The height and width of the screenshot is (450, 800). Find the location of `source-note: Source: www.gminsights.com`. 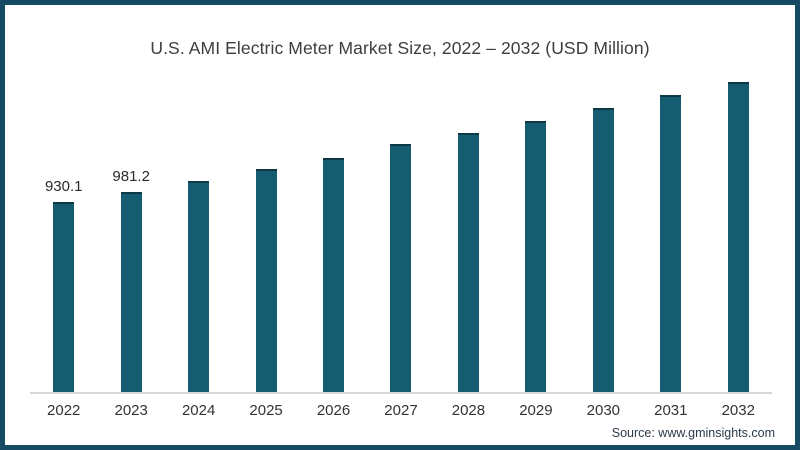

source-note: Source: www.gminsights.com is located at coordinates (693, 433).